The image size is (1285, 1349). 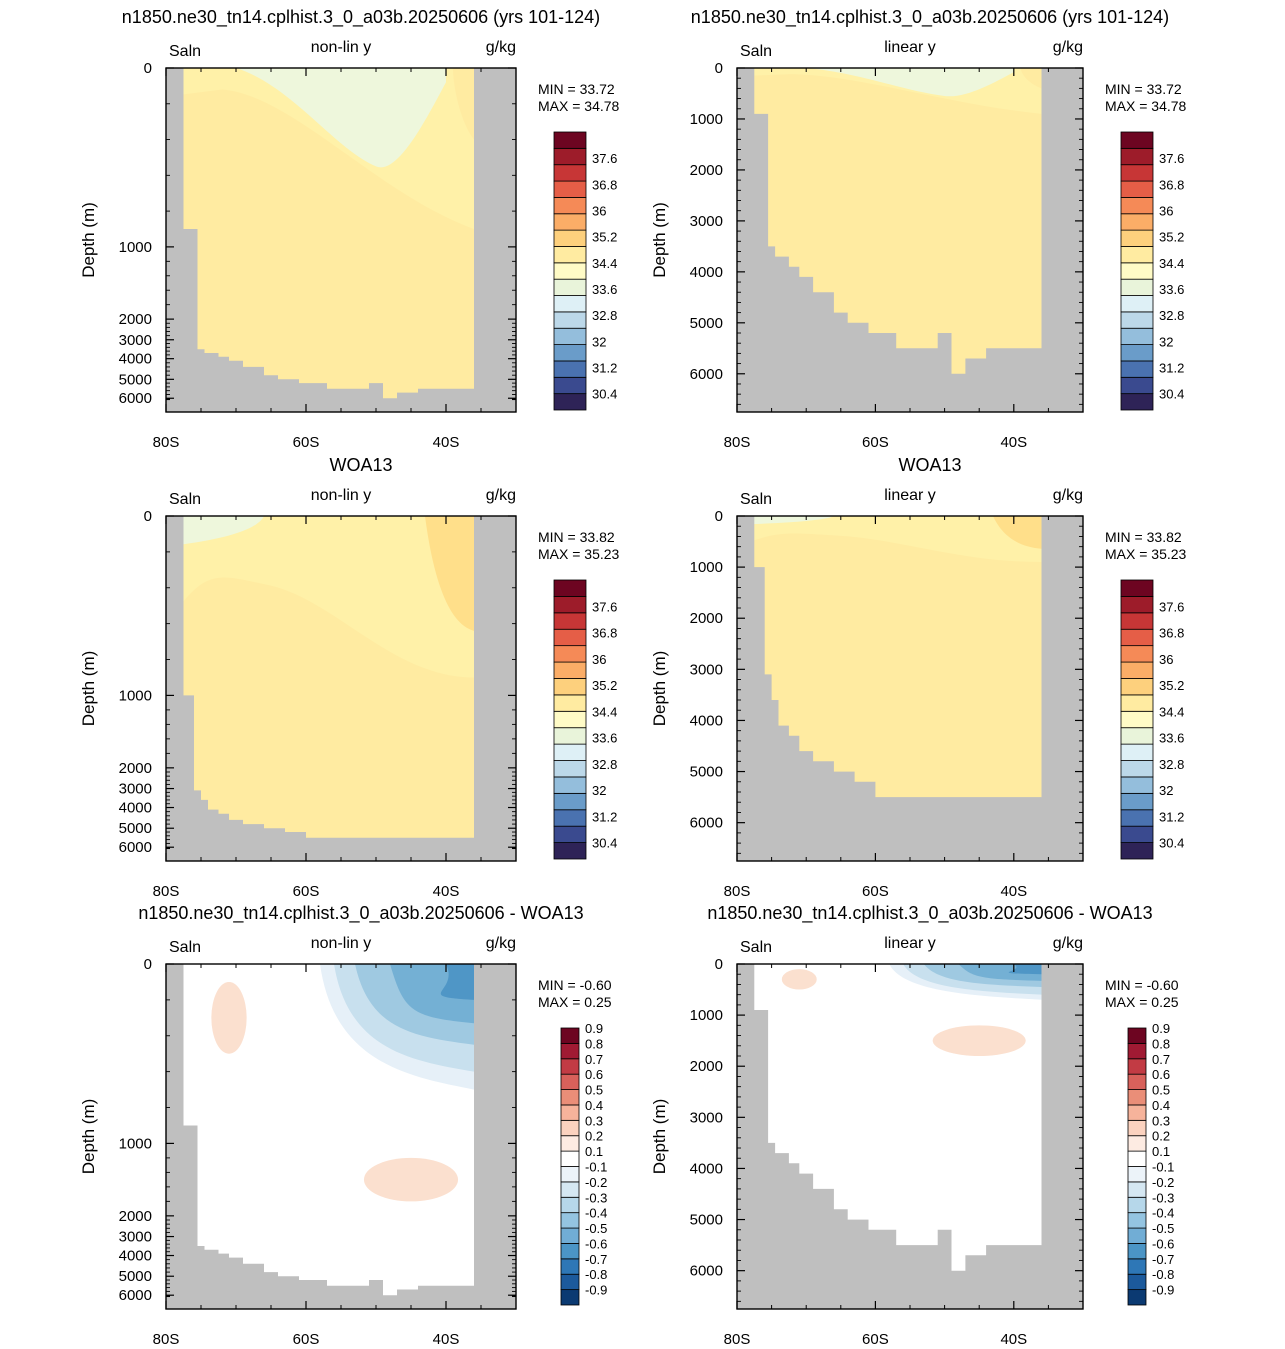 What do you see at coordinates (576, 89) in the screenshot?
I see `min-label: MIN = 33.72` at bounding box center [576, 89].